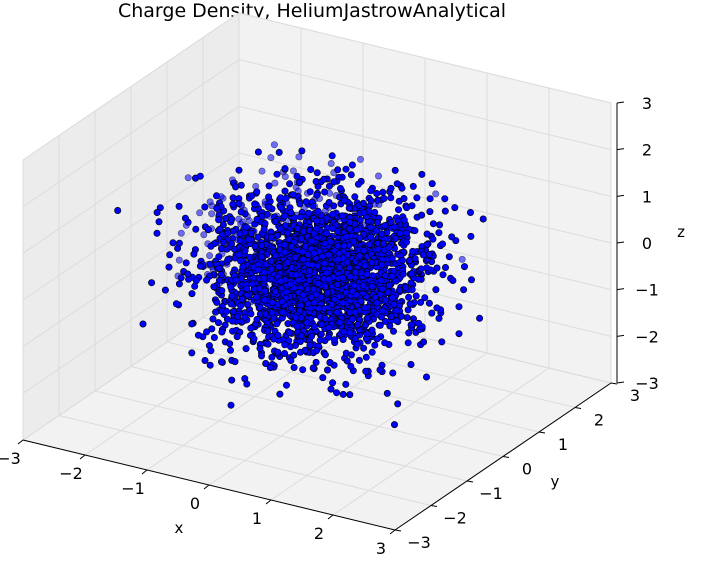 This screenshot has width=706, height=573. Describe the element at coordinates (681, 232) in the screenshot. I see `z-axis-label: z` at that location.